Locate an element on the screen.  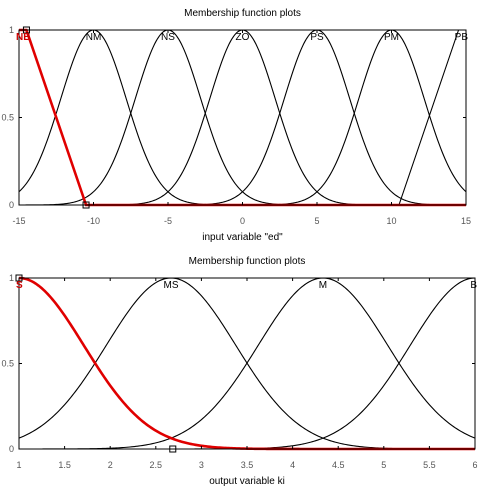
mf-label-nm: NM is located at coordinates (94, 37).